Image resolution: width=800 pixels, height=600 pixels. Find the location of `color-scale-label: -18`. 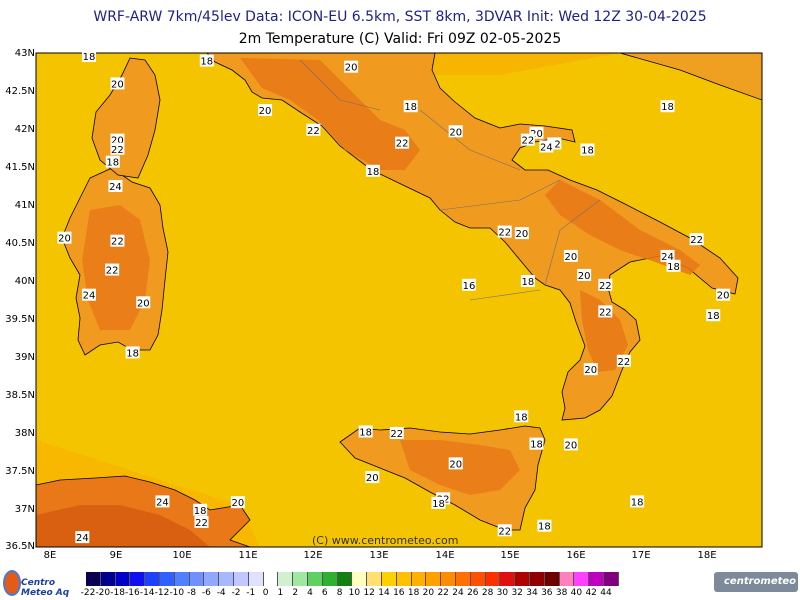

color-scale-label: -18 is located at coordinates (117, 593).